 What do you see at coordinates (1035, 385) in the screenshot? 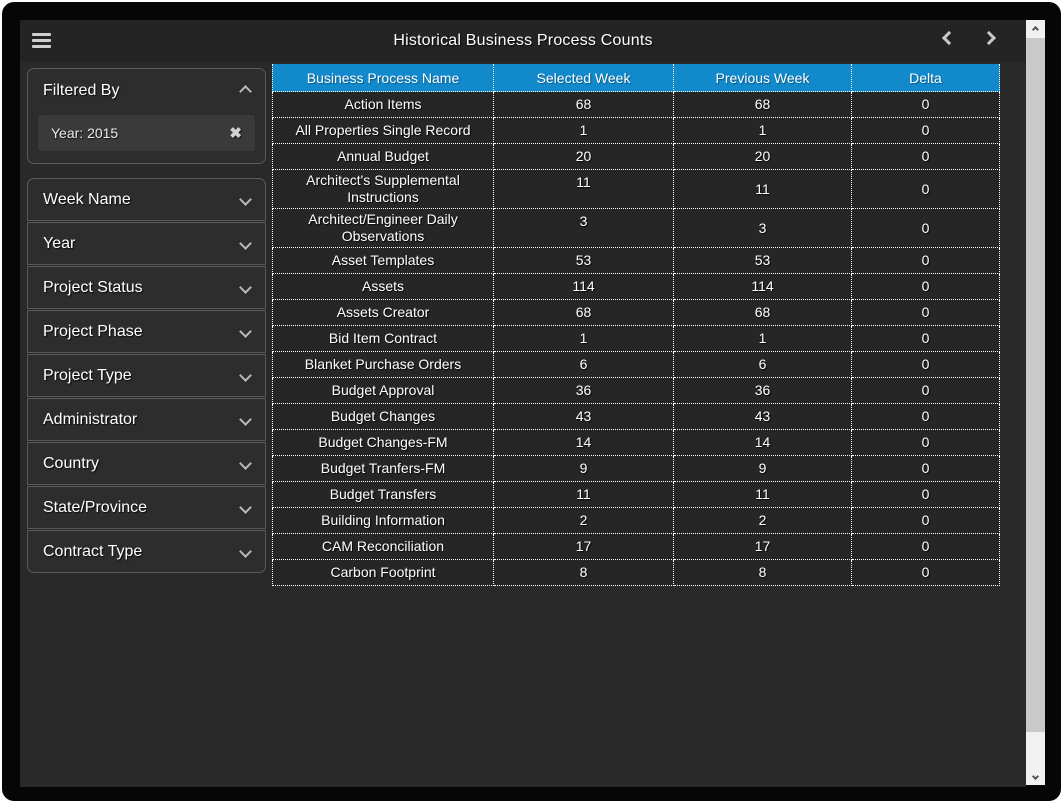
I see `page-scrollbar-thumb` at bounding box center [1035, 385].